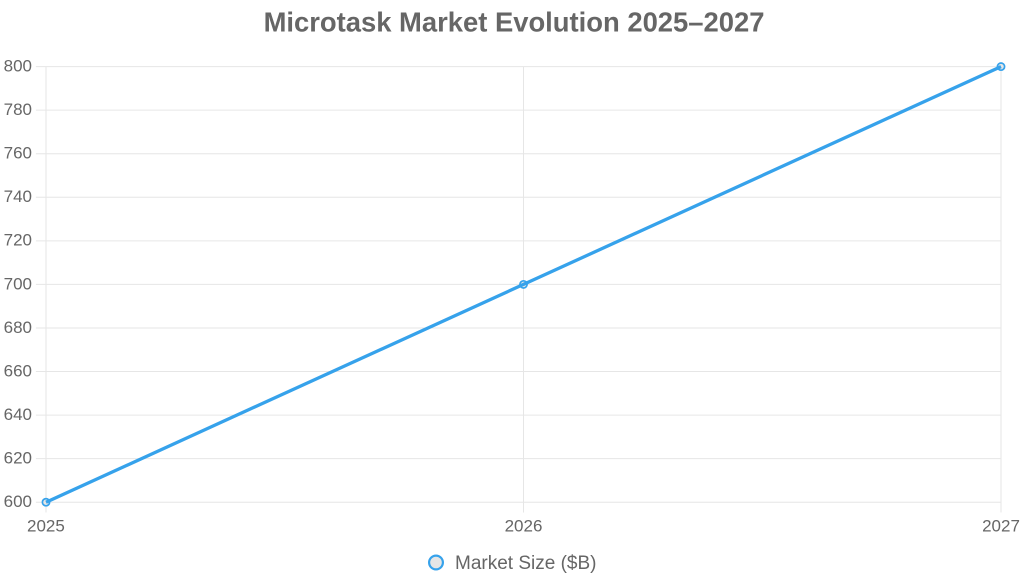 This screenshot has width=1024, height=587. What do you see at coordinates (1001, 525) in the screenshot?
I see `svg-text: 2027` at bounding box center [1001, 525].